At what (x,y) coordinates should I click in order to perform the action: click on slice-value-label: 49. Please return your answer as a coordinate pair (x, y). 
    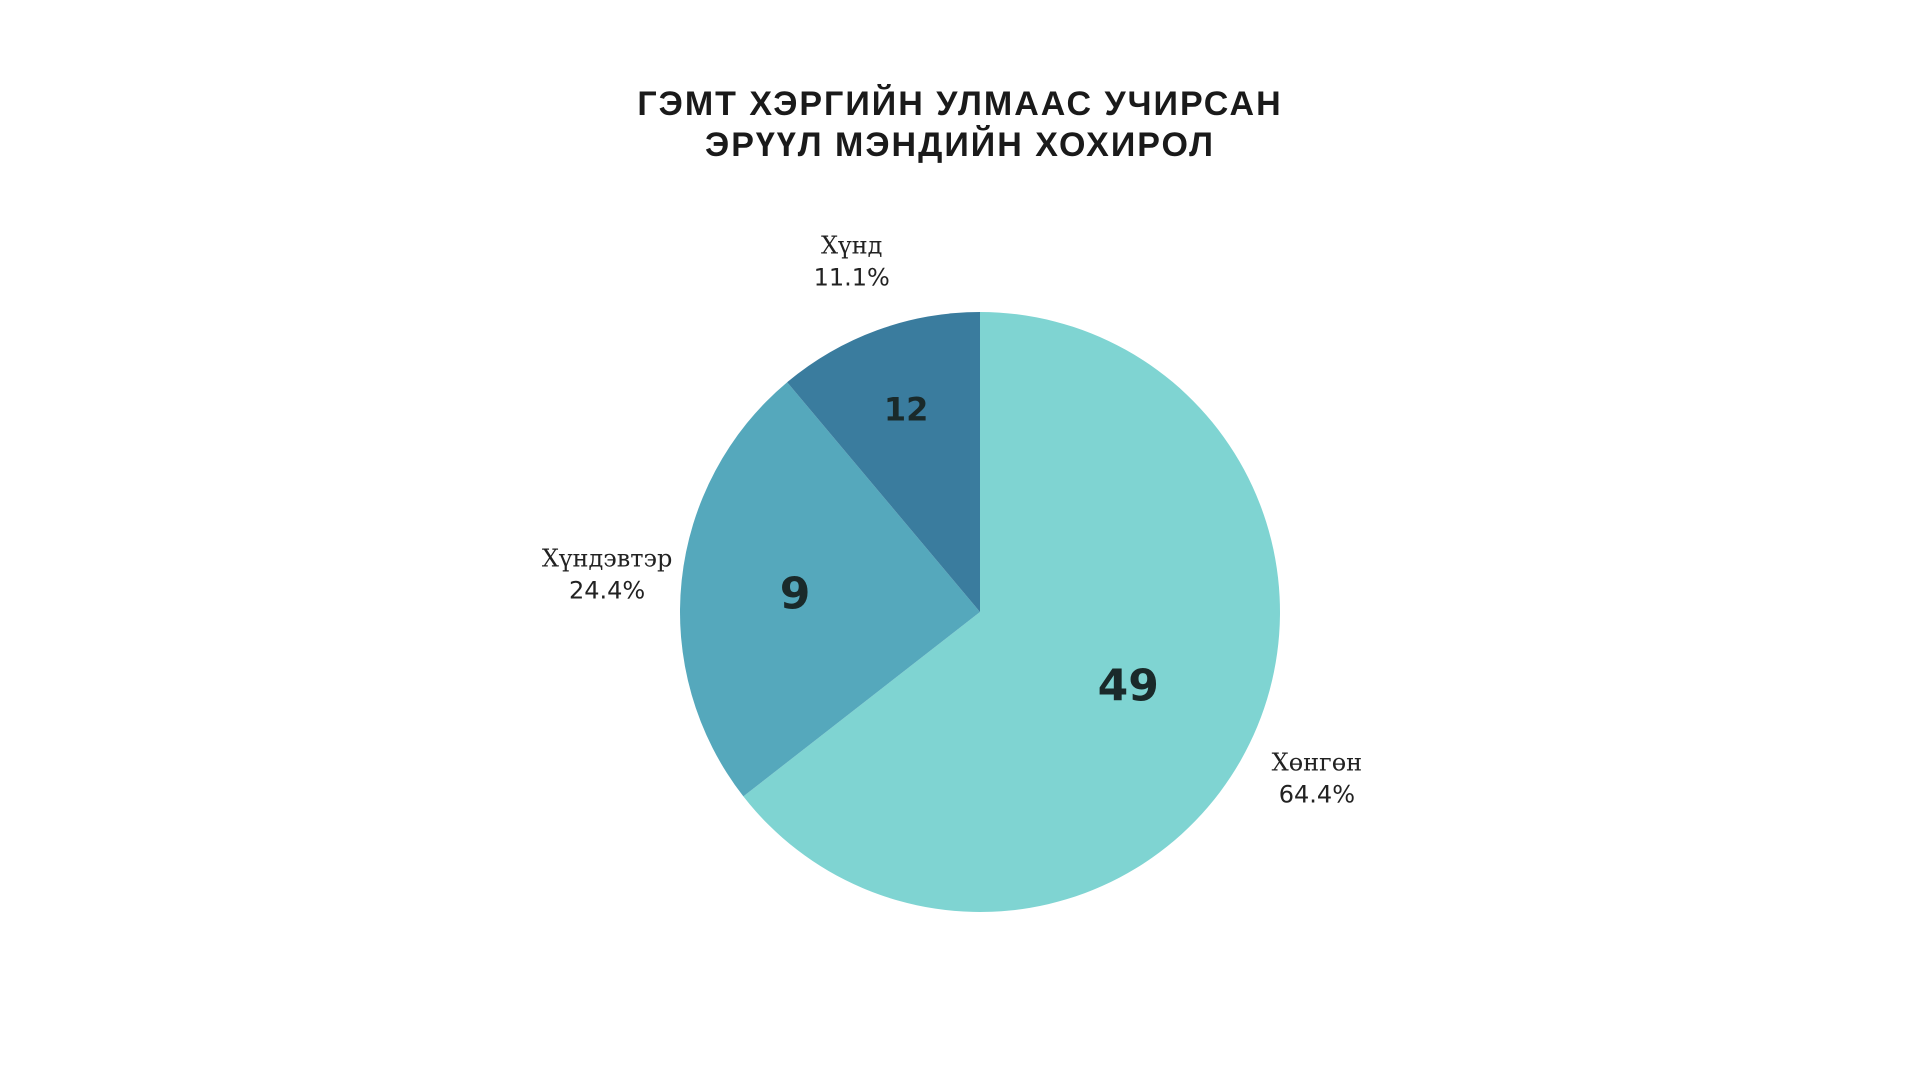
    Looking at the image, I should click on (1128, 685).